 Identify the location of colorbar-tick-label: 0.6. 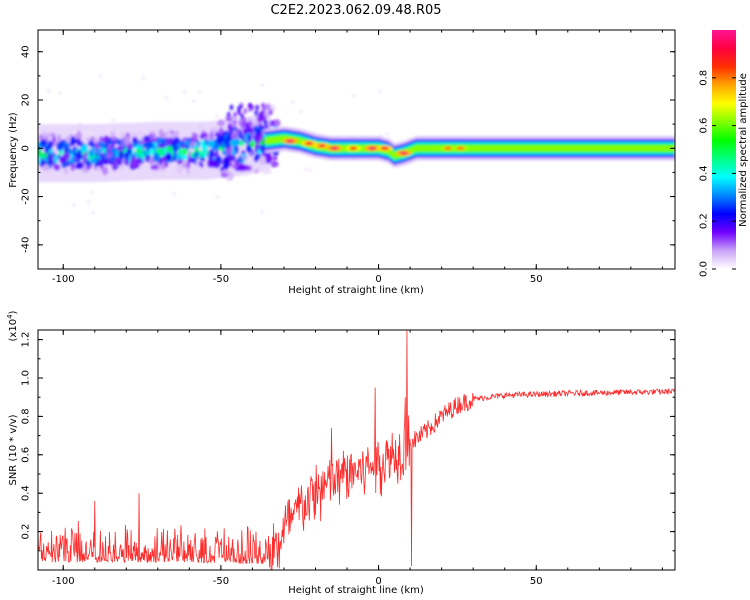
(704, 126).